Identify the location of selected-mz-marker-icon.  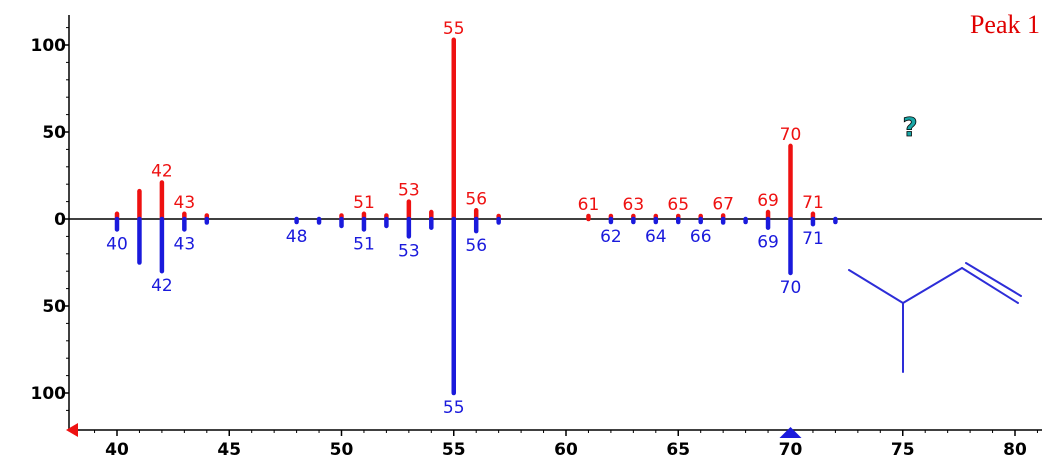
(790, 432).